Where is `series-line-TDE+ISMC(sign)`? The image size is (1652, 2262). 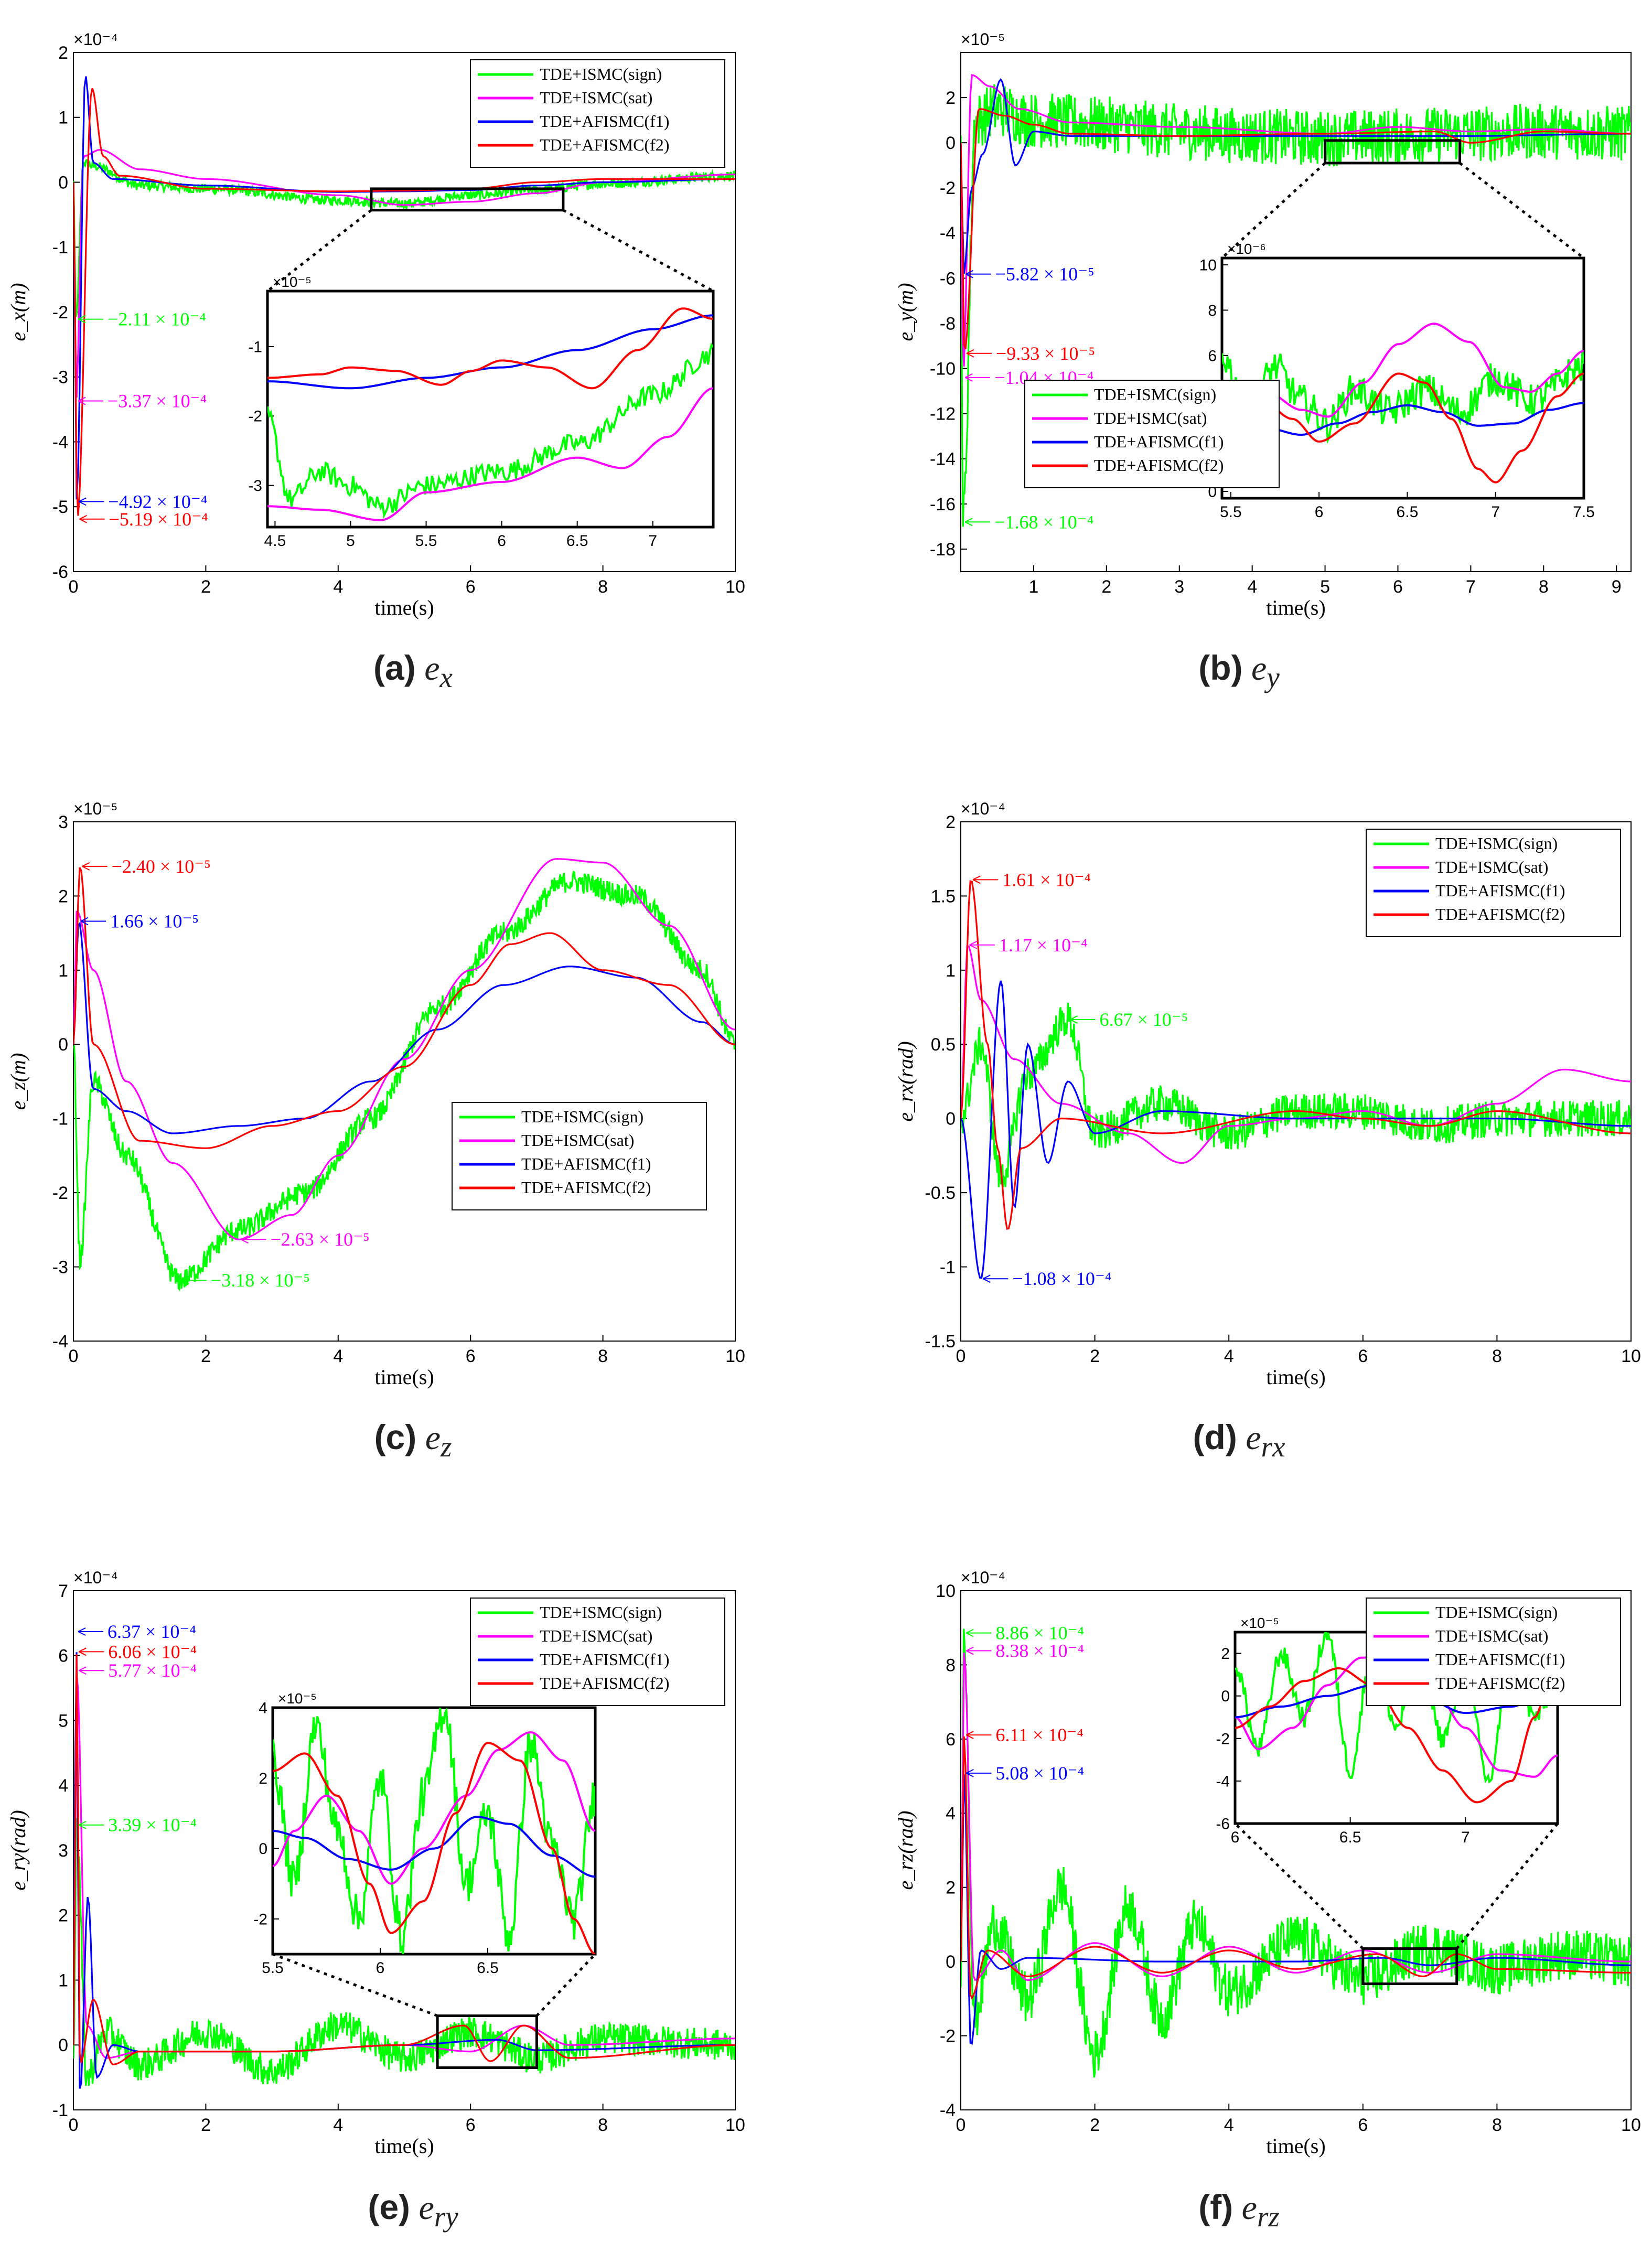 series-line-TDE+ISMC(sign) is located at coordinates (1296, 1094).